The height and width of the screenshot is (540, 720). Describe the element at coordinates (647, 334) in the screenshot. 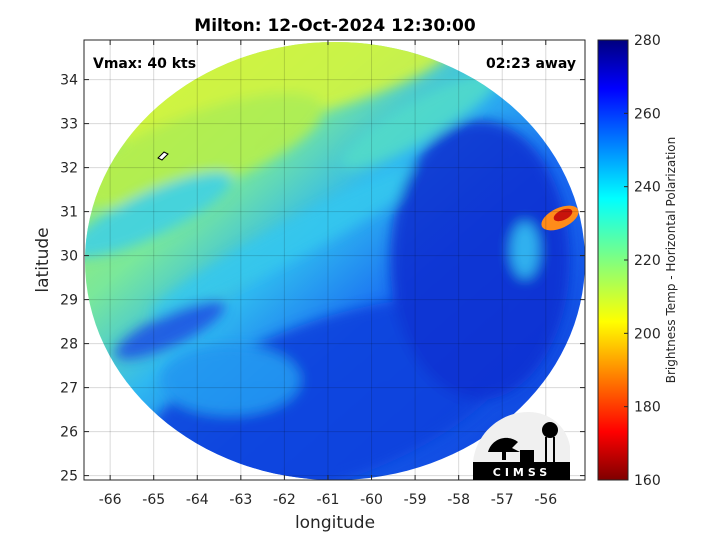

I see `colorbar-tick-label: 200` at that location.